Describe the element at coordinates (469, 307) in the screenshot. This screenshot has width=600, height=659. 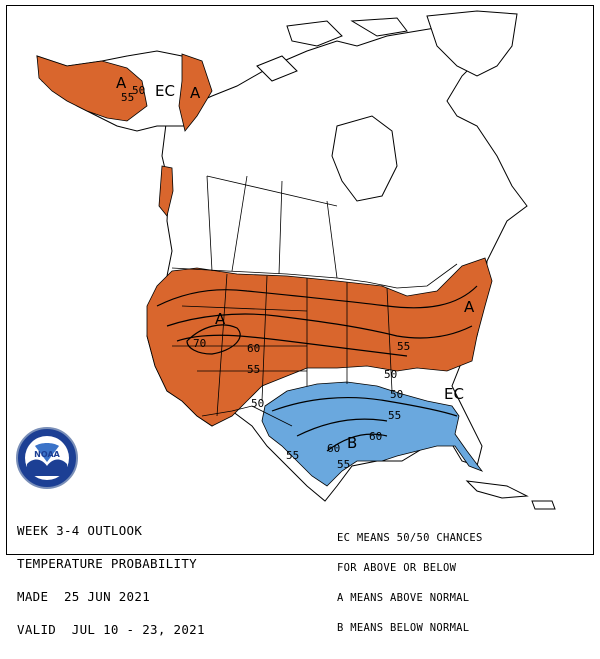
I see `label-ne-a: A` at that location.